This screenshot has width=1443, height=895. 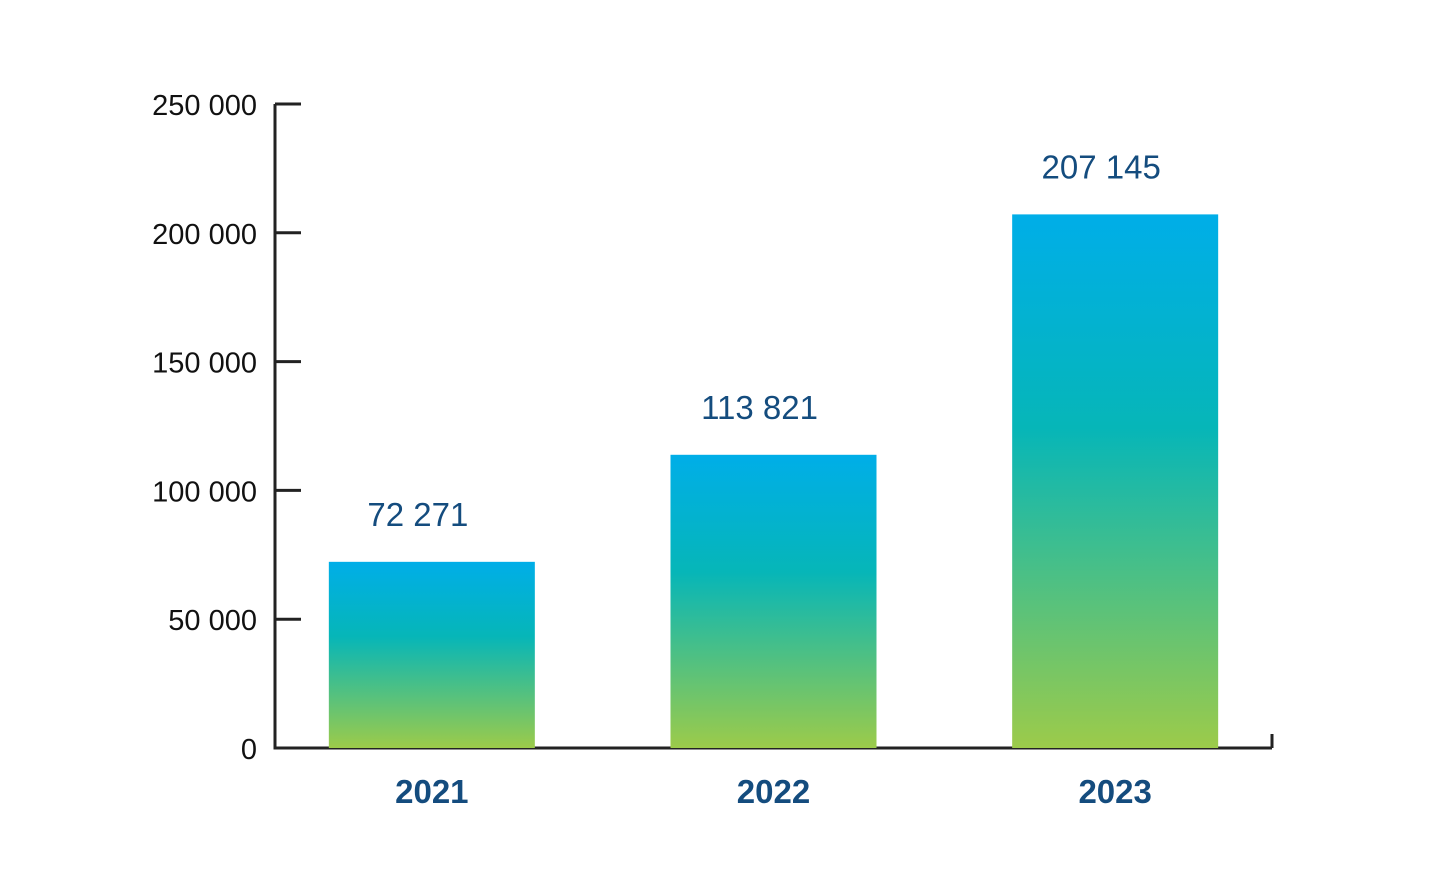 I want to click on y-tick-label: 0, so click(x=249, y=750).